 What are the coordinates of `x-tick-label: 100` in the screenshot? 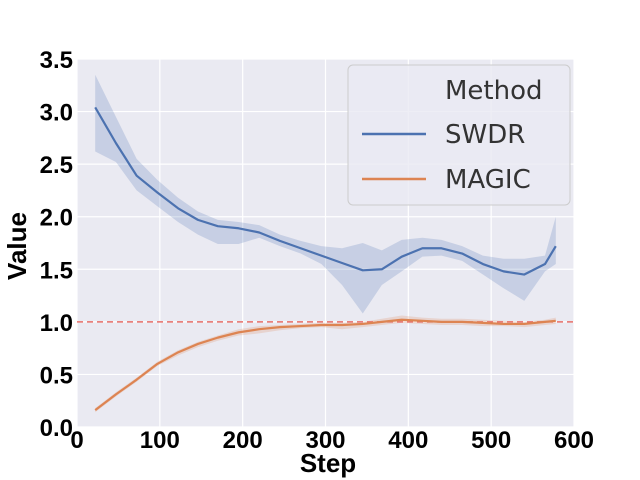 It's located at (160, 440).